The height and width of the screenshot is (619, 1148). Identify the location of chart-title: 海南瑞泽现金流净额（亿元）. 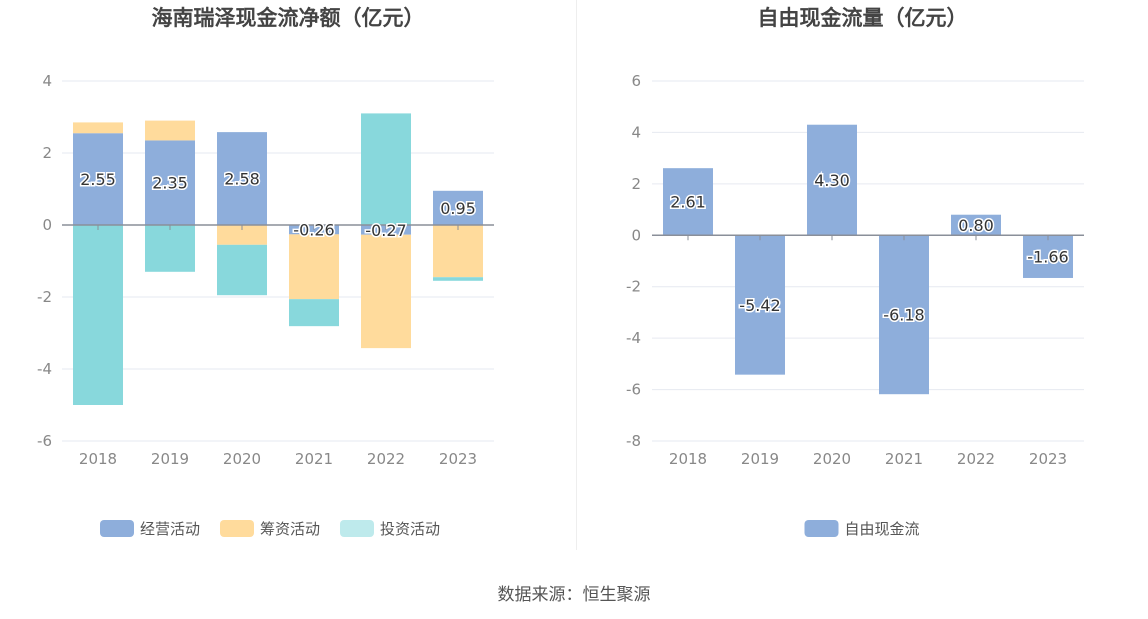
(288, 18).